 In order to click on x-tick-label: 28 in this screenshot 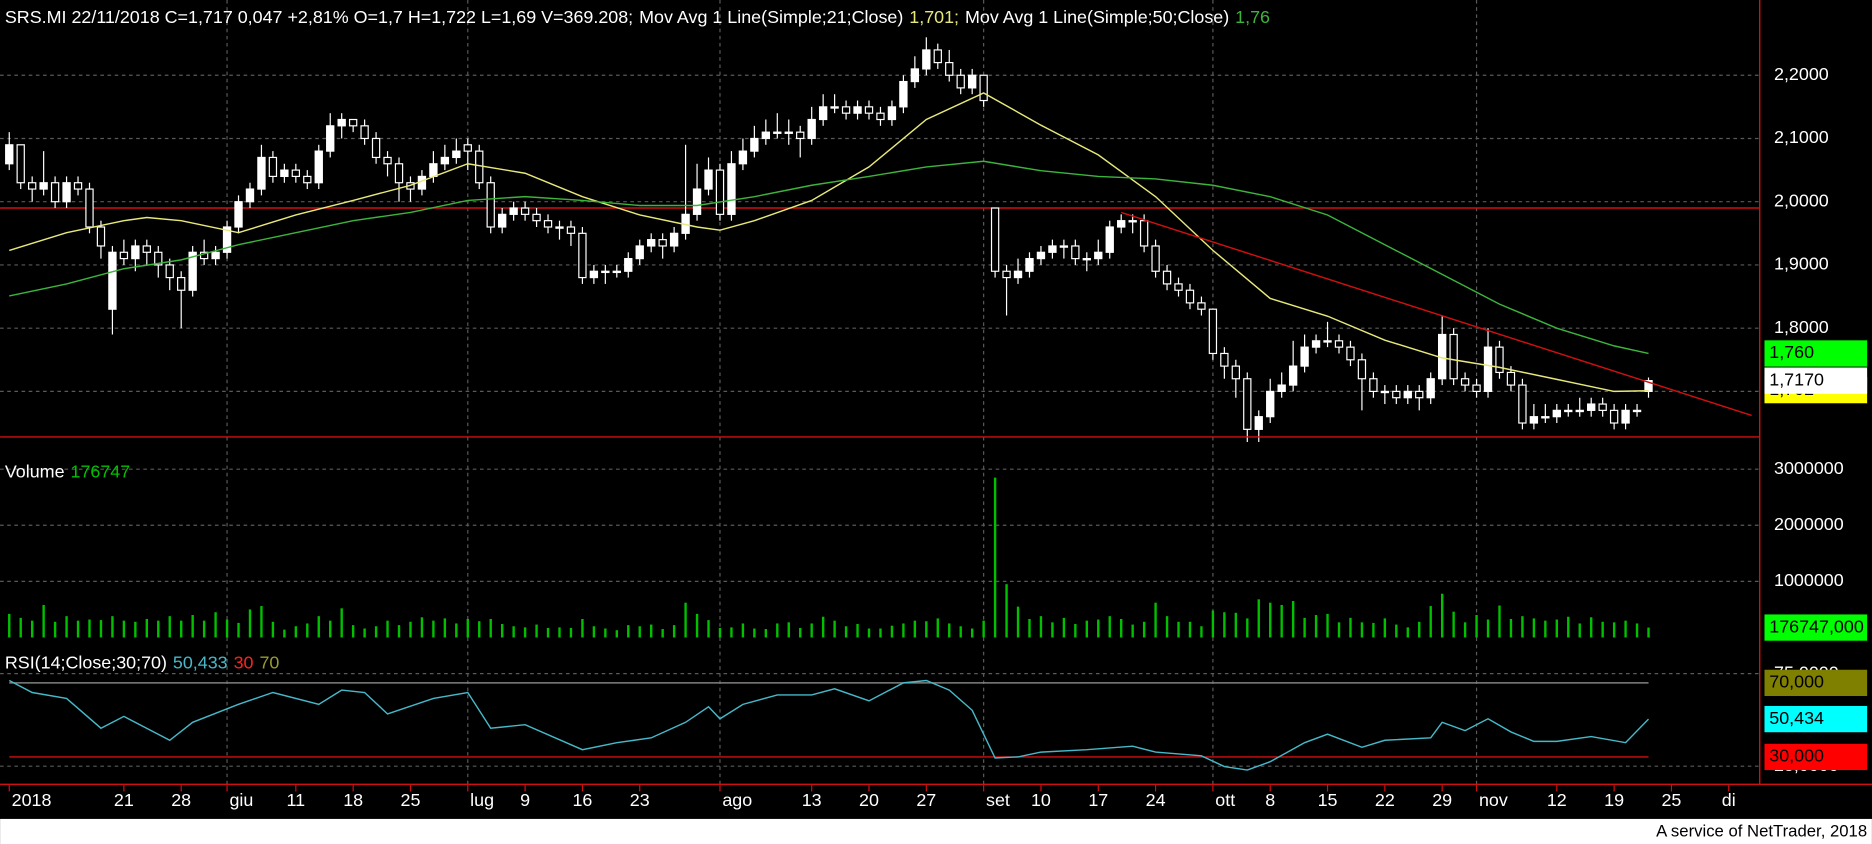, I will do `click(181, 800)`.